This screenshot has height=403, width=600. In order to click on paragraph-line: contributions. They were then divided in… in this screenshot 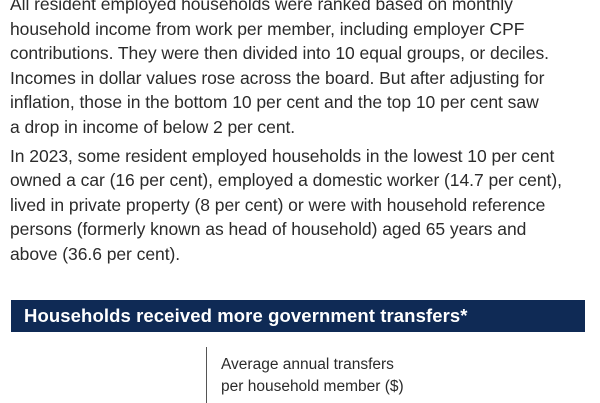, I will do `click(279, 53)`.